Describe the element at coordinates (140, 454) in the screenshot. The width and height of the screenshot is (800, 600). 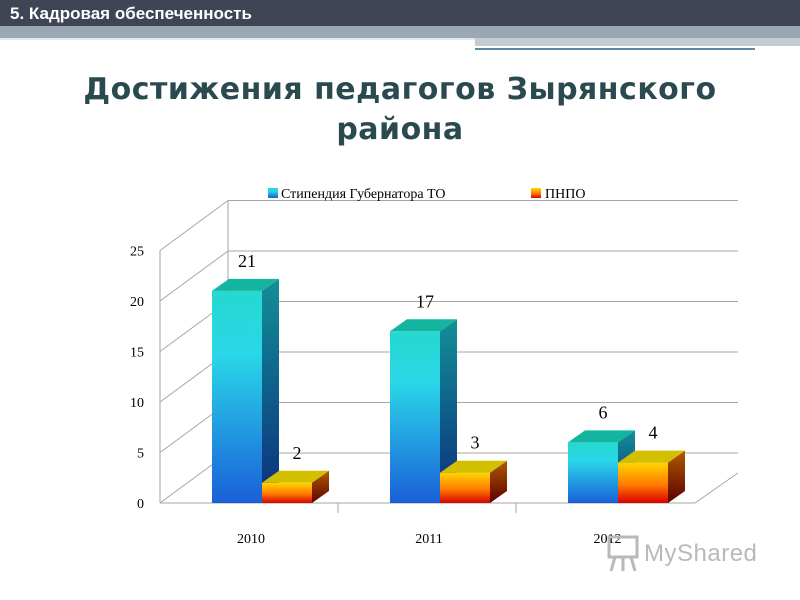
I see `y-tick-label-1: 5` at that location.